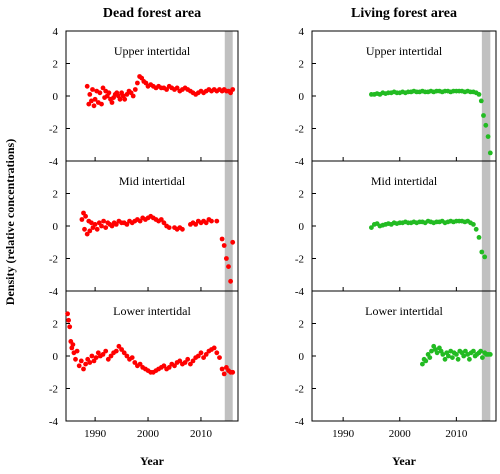 The width and height of the screenshot is (500, 474). What do you see at coordinates (400, 434) in the screenshot?
I see `x-tick-label: 2000` at bounding box center [400, 434].